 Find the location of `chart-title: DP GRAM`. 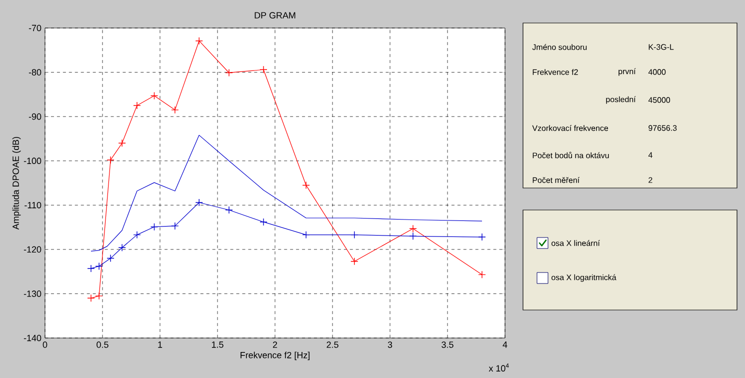

chart-title: DP GRAM is located at coordinates (275, 15).